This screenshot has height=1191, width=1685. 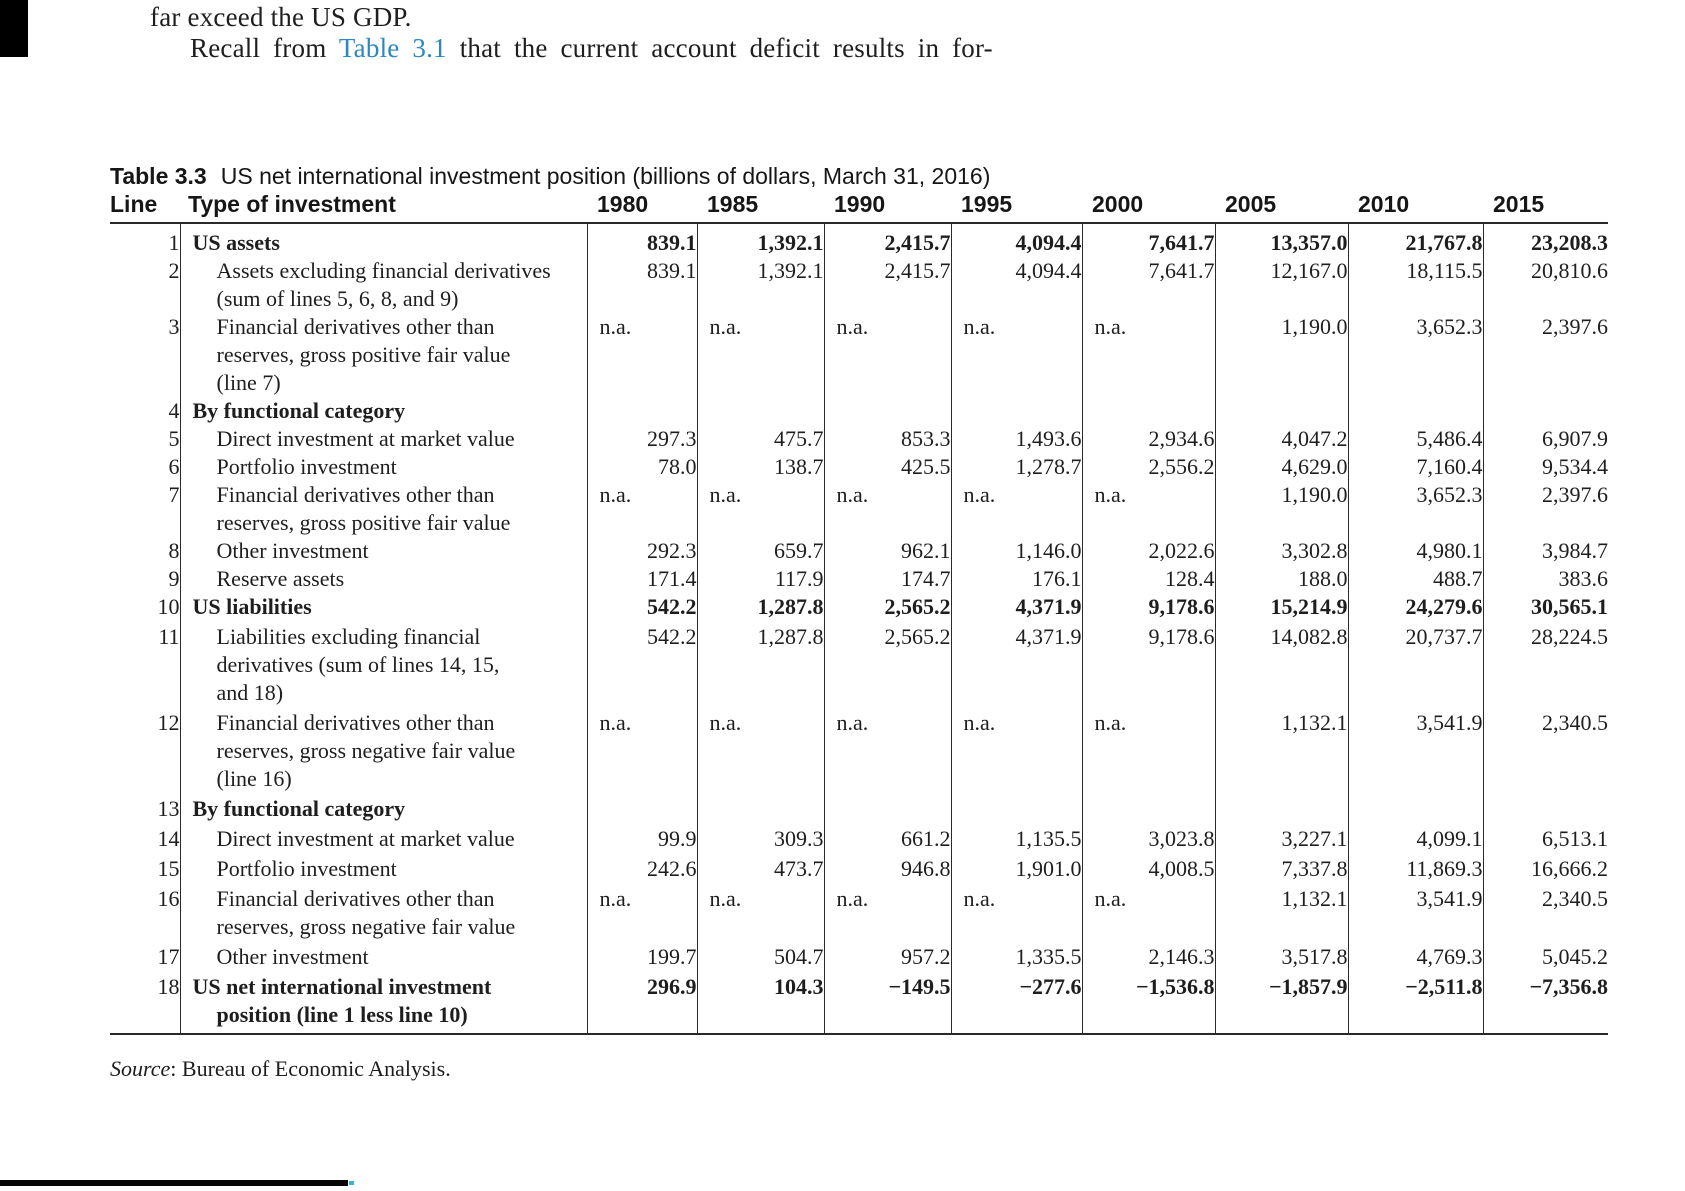 I want to click on value-cell-2015: 16,666.2, so click(x=1545, y=868).